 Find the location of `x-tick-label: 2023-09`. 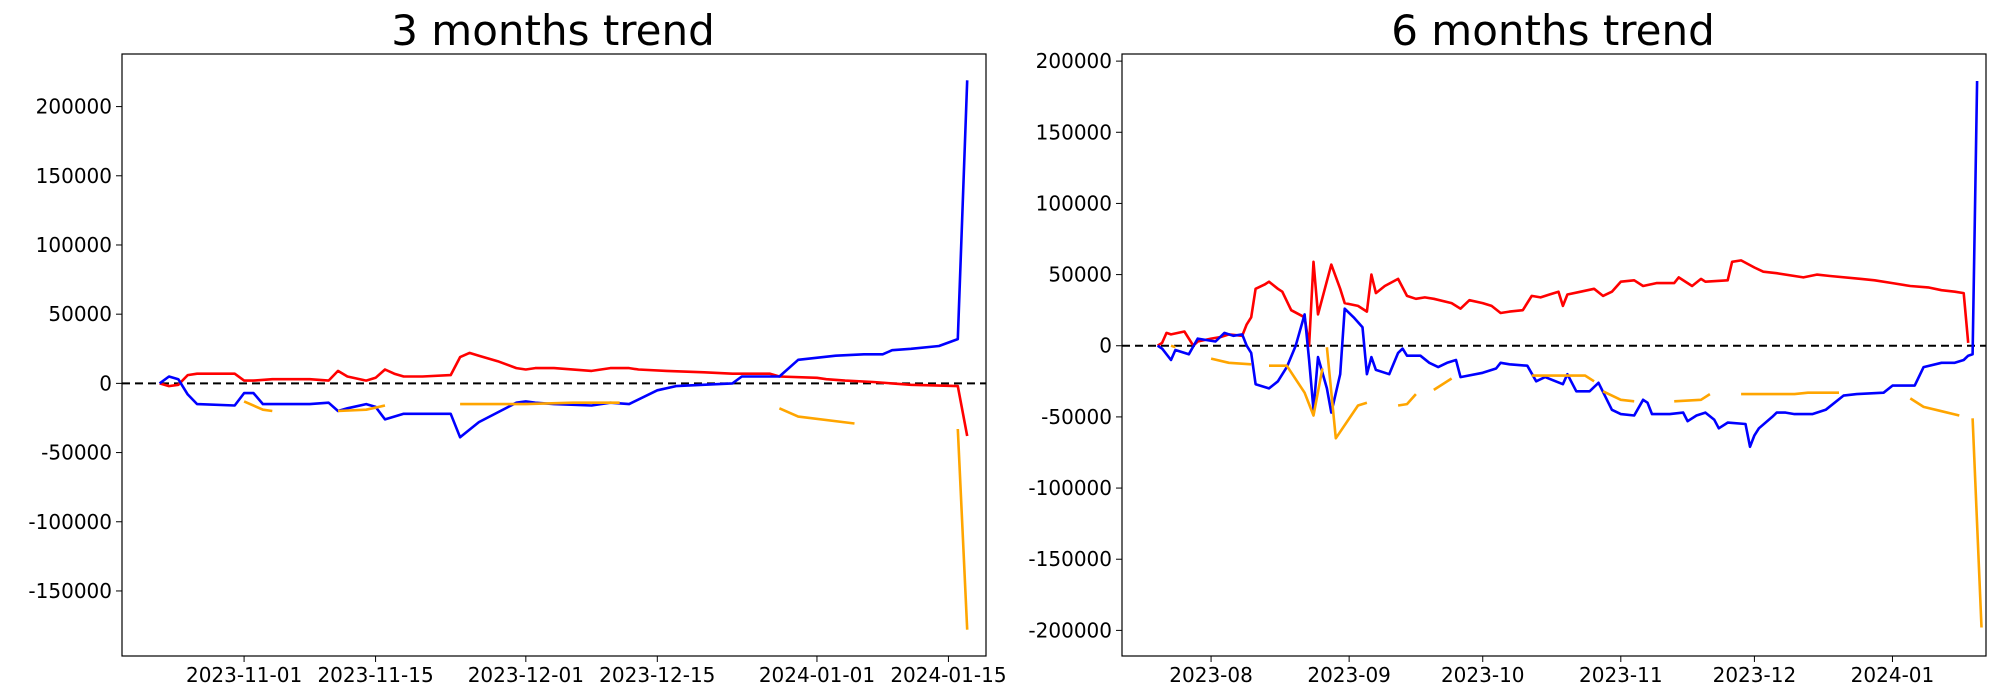

x-tick-label: 2023-09 is located at coordinates (1349, 675).